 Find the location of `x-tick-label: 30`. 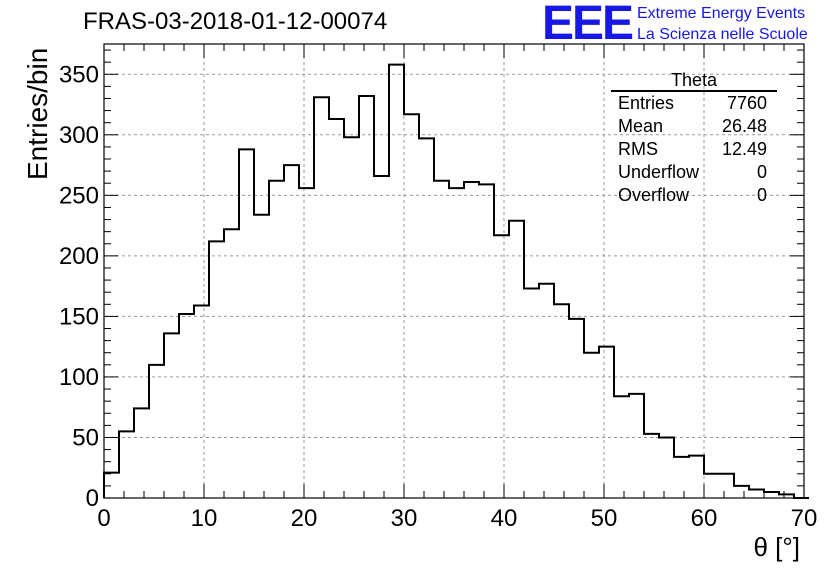

x-tick-label: 30 is located at coordinates (404, 518).